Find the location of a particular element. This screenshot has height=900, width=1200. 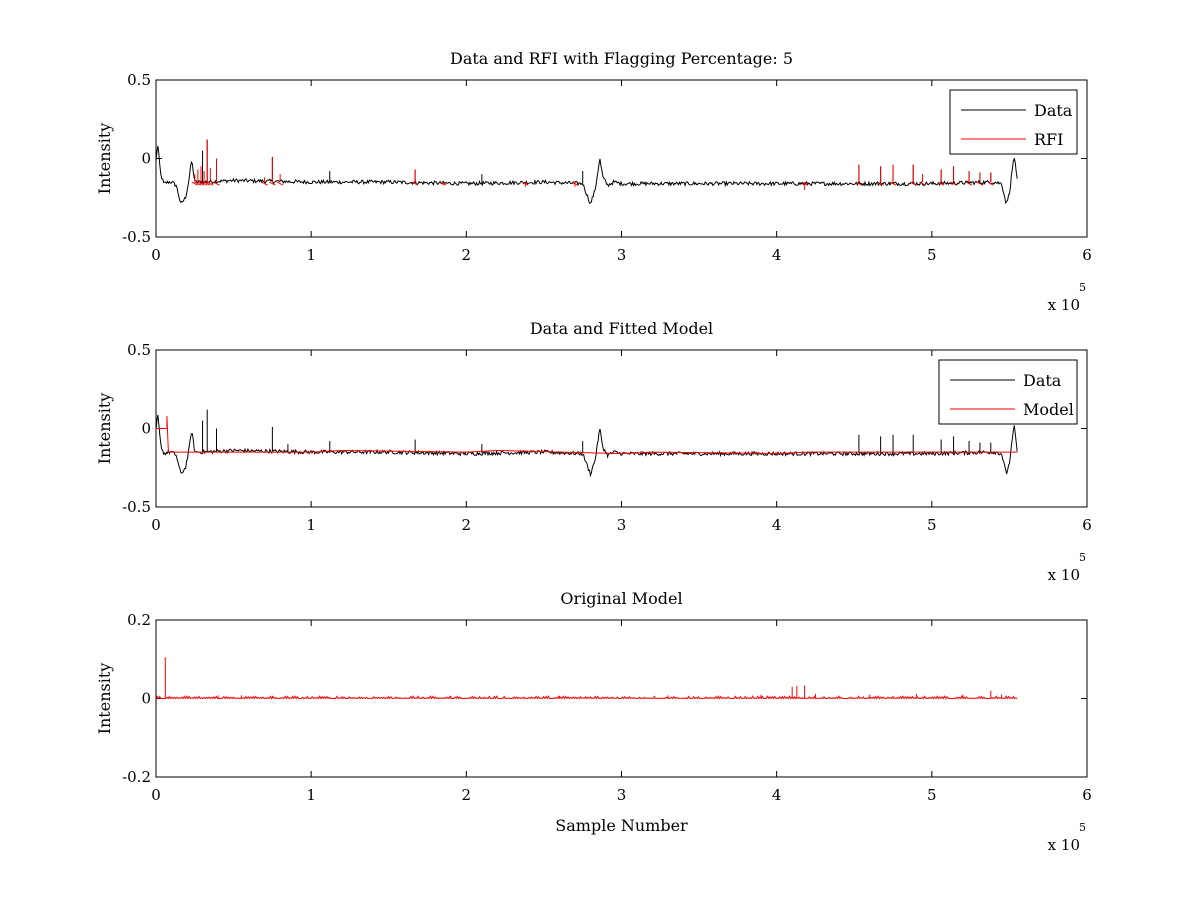

model-trace is located at coordinates (587, 697).